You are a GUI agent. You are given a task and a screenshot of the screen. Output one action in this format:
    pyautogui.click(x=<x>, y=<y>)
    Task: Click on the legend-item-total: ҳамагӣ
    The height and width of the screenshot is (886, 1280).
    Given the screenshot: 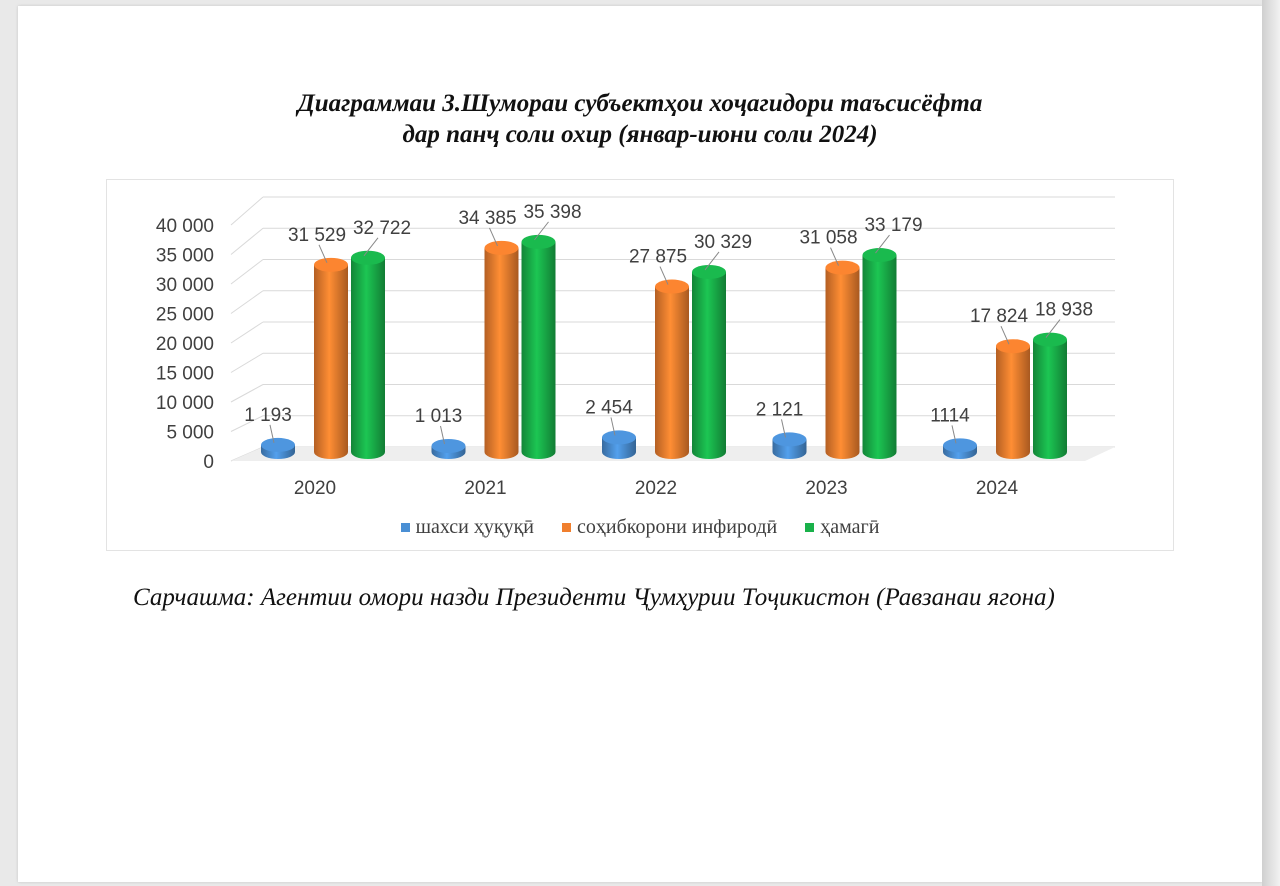 What is the action you would take?
    pyautogui.click(x=842, y=527)
    